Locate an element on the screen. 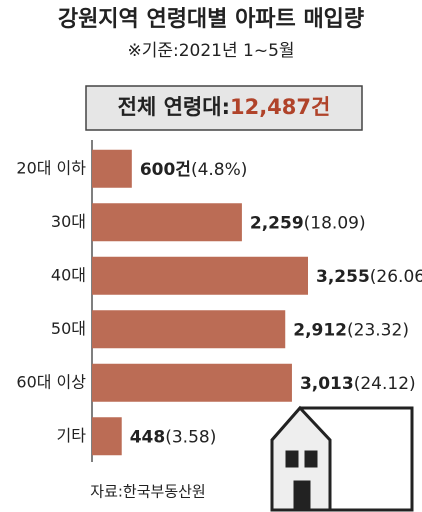 The height and width of the screenshot is (512, 422). value-count: 3,255 is located at coordinates (343, 277).